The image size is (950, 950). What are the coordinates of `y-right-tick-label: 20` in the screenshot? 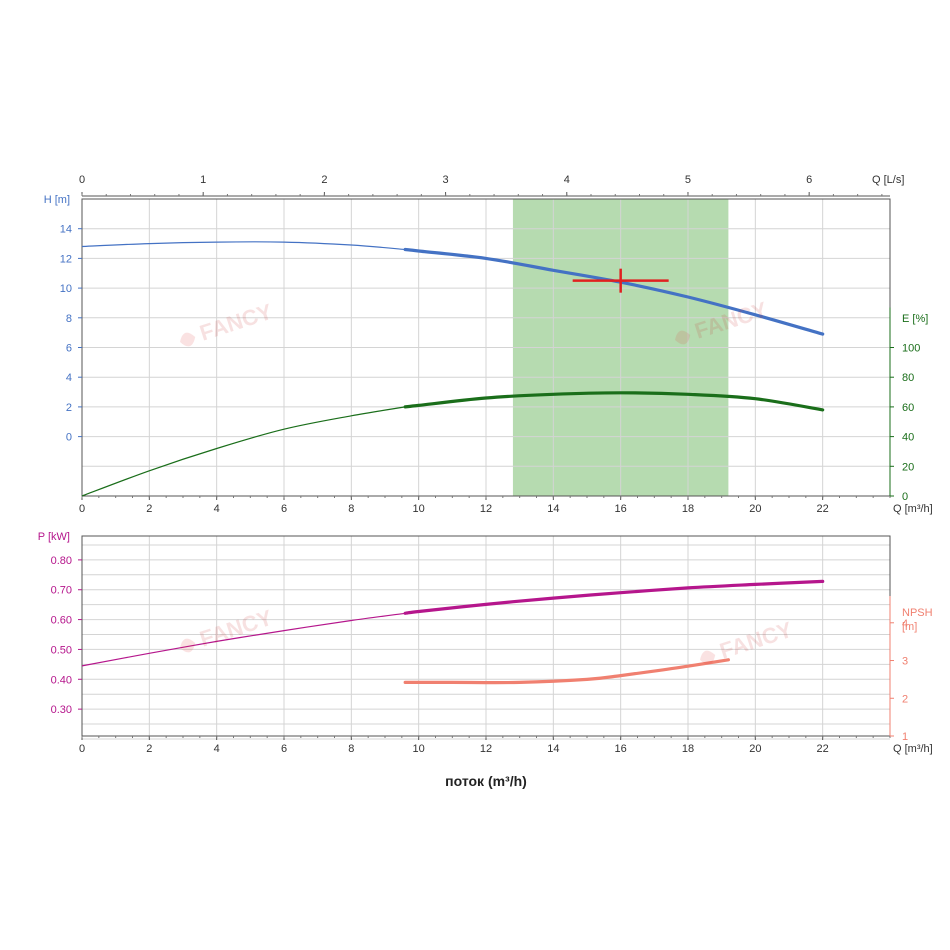 It's located at (908, 467).